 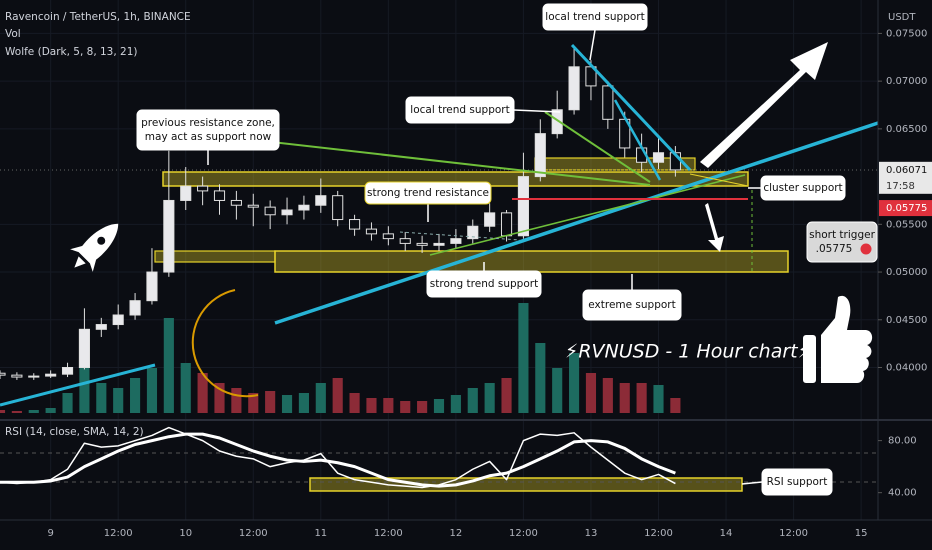 I want to click on callout-text: previous resistance zone,, so click(x=208, y=123).